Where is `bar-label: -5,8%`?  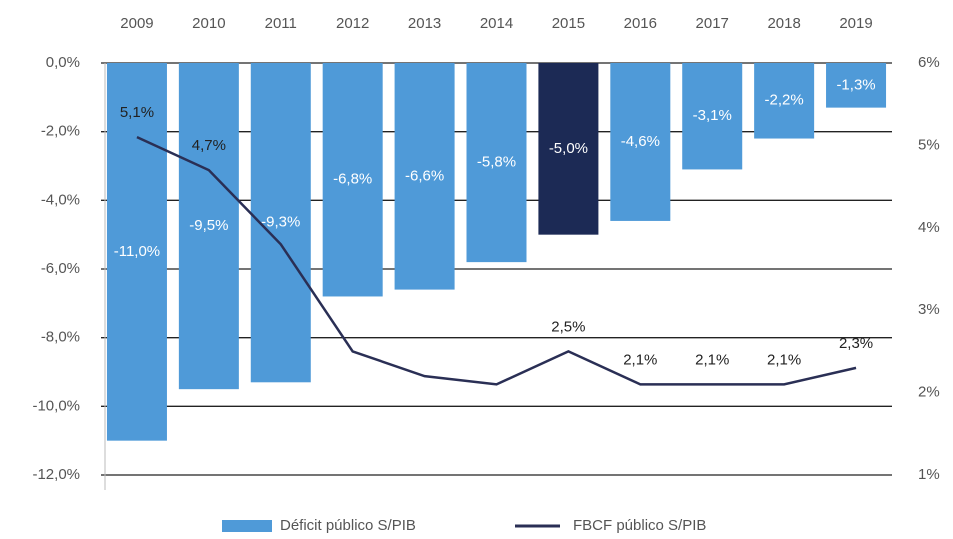 bar-label: -5,8% is located at coordinates (496, 162).